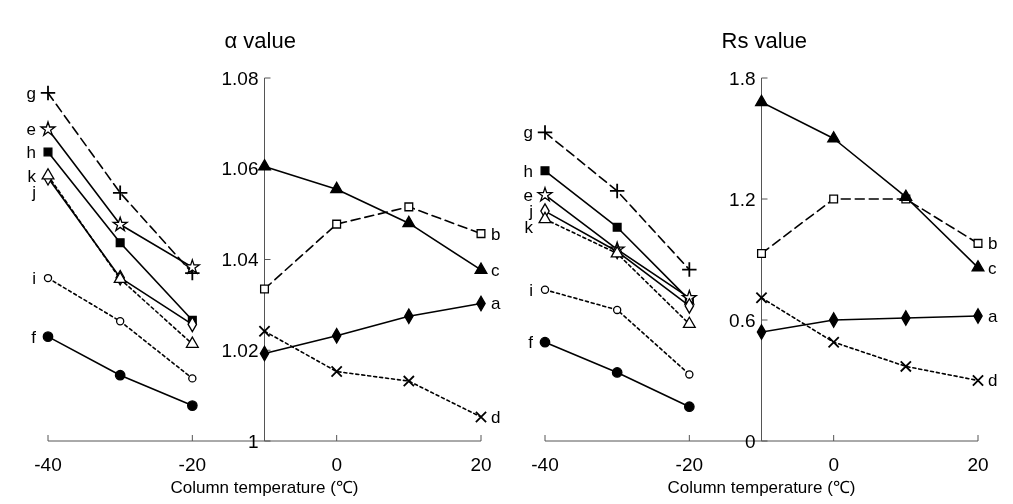  Describe the element at coordinates (260, 40) in the screenshot. I see `chart-title: α value` at that location.